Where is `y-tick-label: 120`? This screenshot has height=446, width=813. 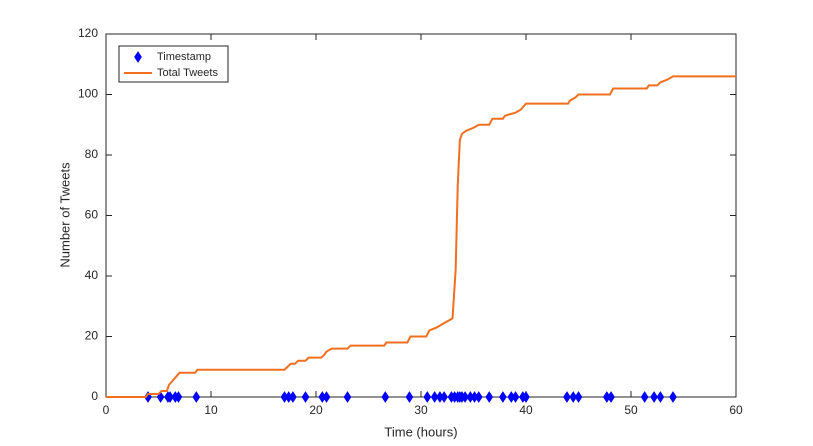 y-tick-label: 120 is located at coordinates (88, 33).